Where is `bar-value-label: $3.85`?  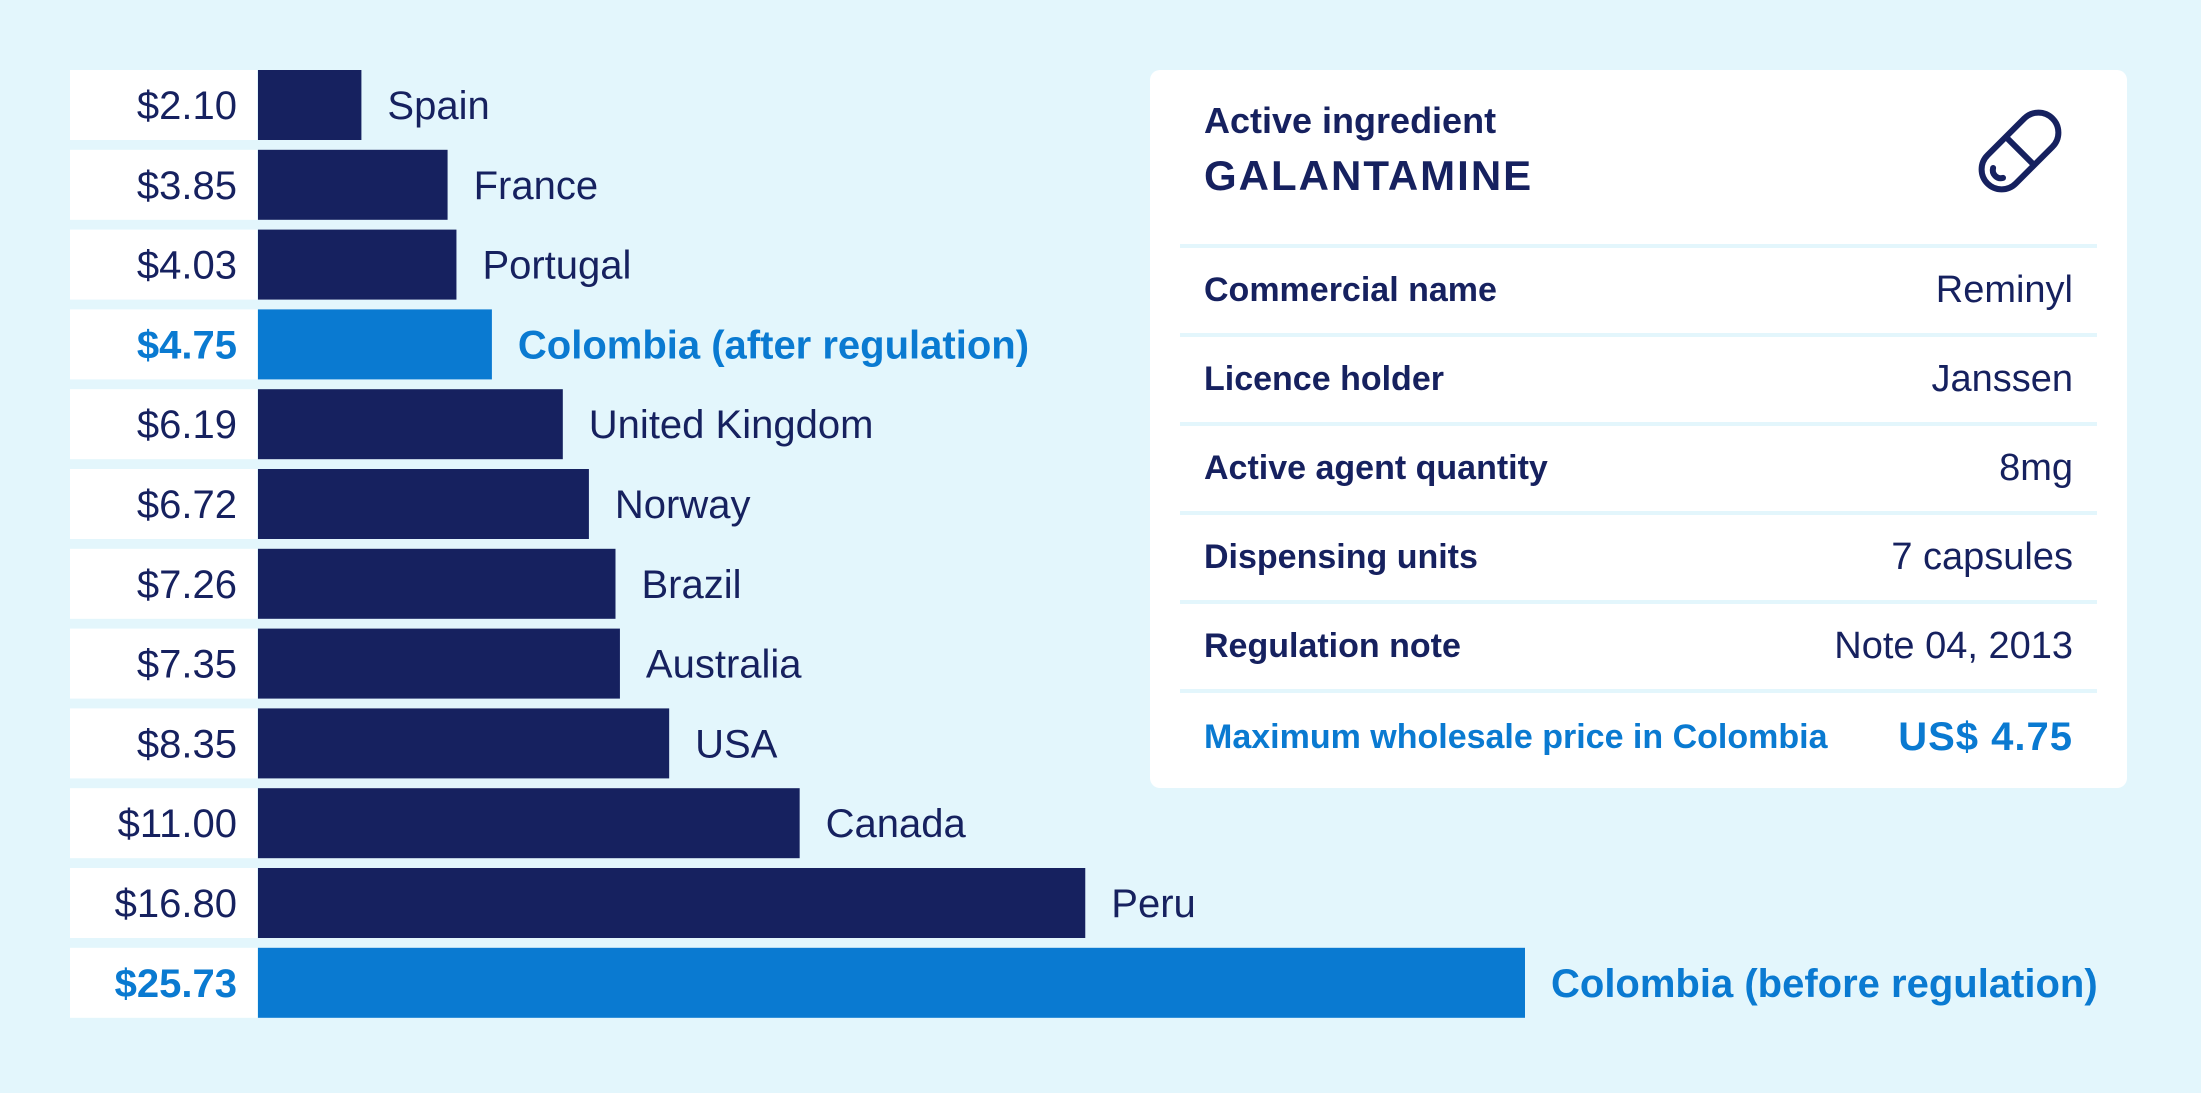 bar-value-label: $3.85 is located at coordinates (187, 186).